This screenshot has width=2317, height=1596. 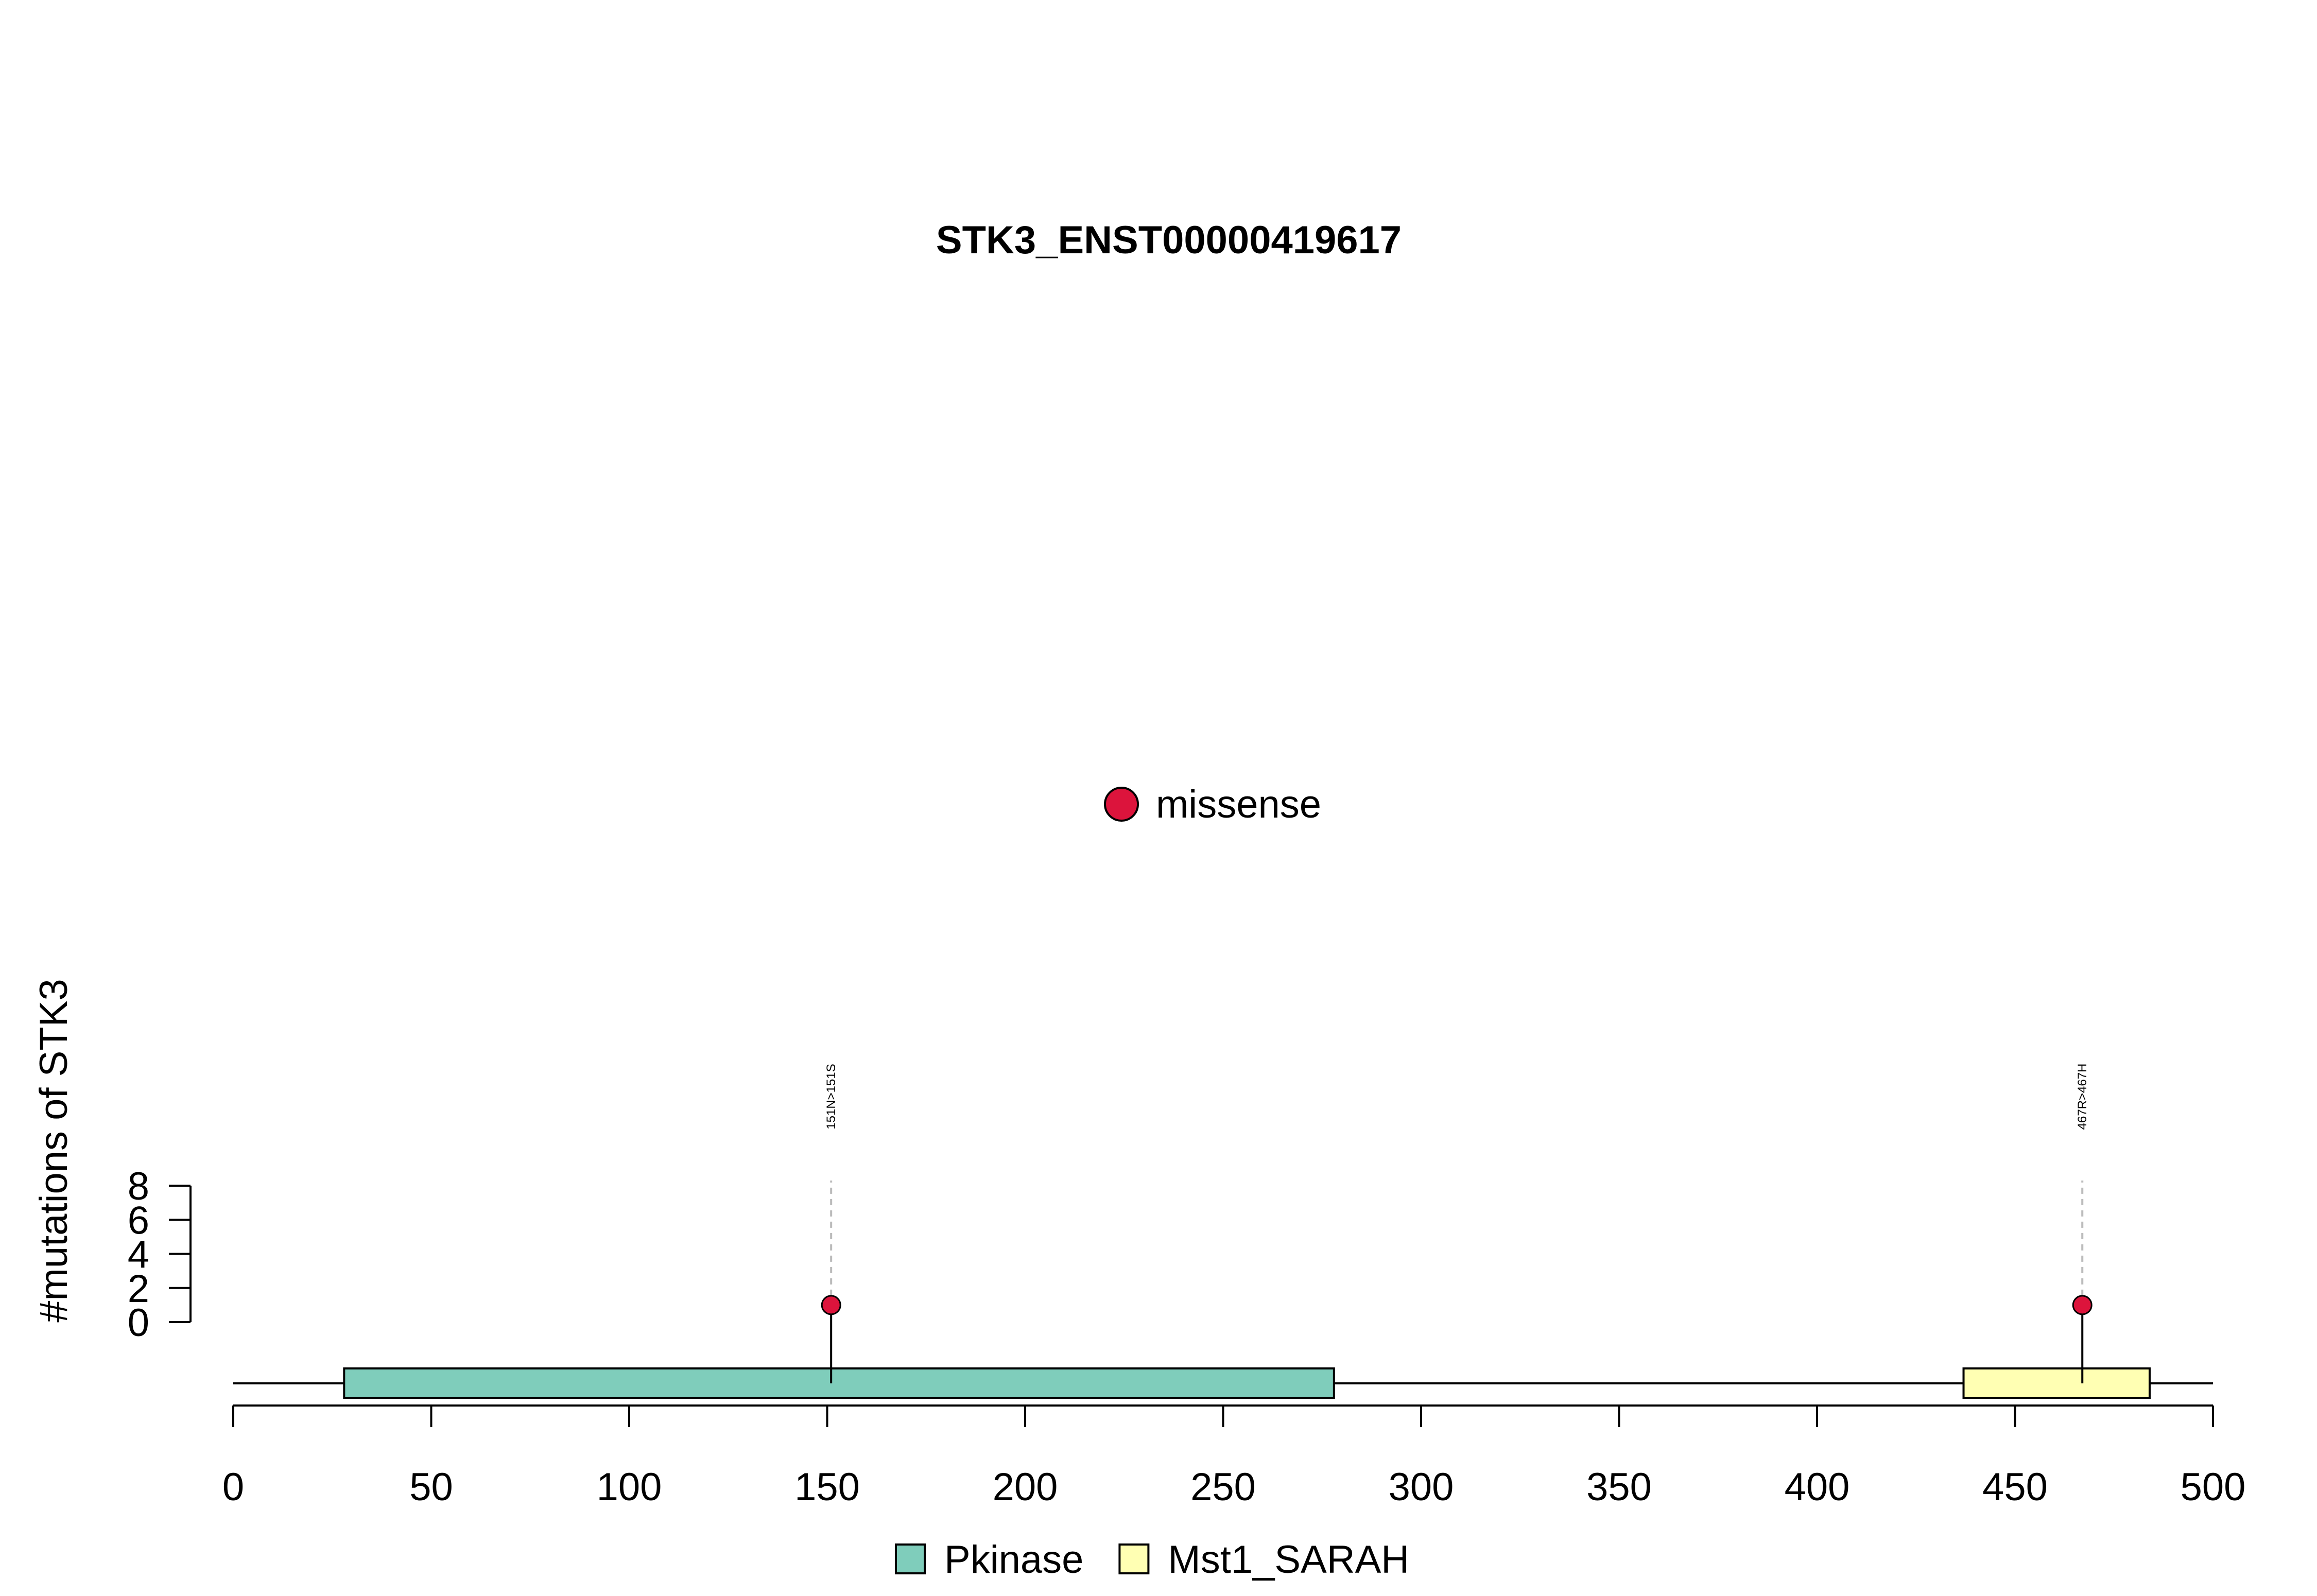 What do you see at coordinates (138, 1186) in the screenshot?
I see `y-tick-label-8: 8` at bounding box center [138, 1186].